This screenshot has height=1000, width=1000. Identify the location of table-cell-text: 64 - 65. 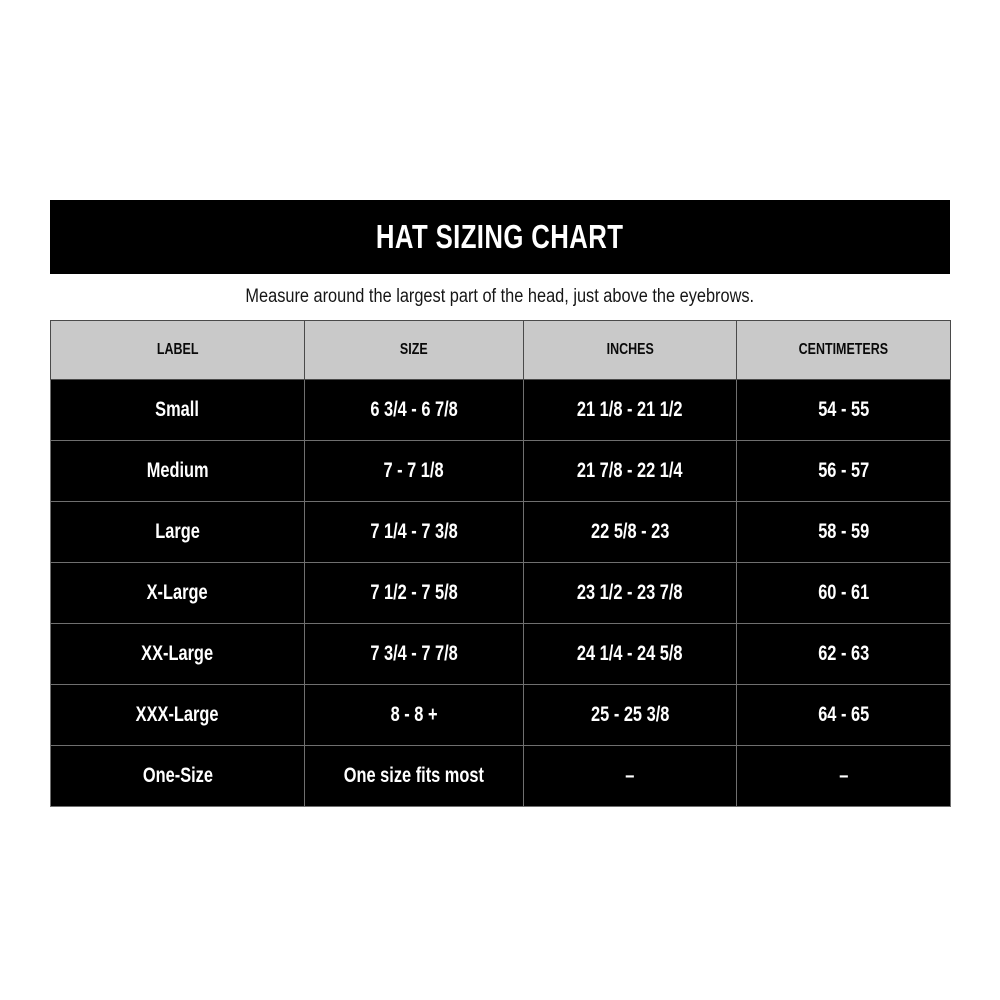
(843, 714).